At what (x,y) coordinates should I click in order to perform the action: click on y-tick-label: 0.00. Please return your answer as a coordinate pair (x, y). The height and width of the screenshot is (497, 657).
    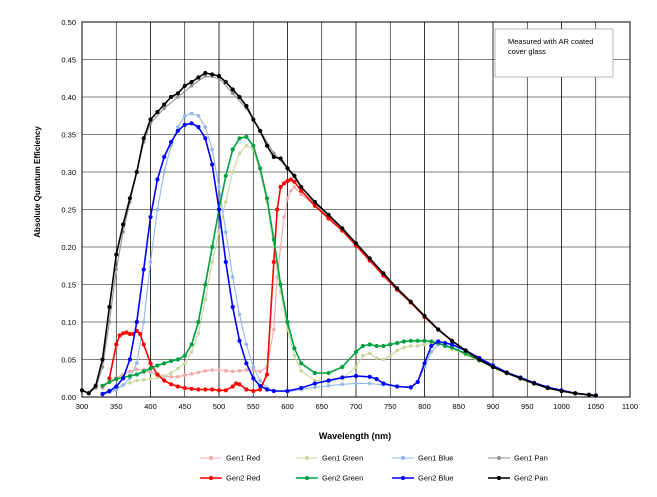
    Looking at the image, I should click on (68, 397).